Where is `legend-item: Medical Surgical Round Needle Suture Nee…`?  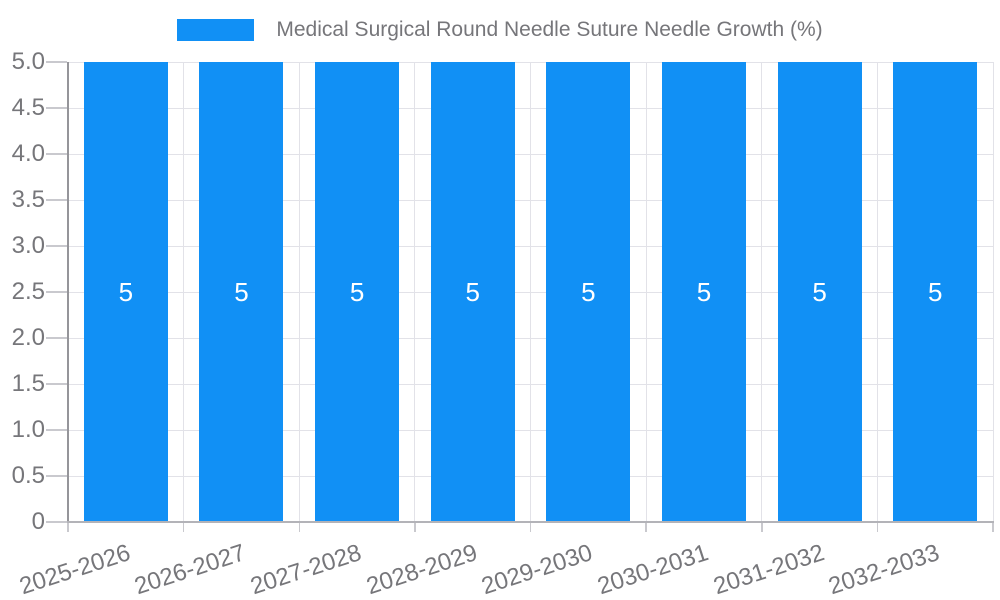 legend-item: Medical Surgical Round Needle Suture Nee… is located at coordinates (500, 30).